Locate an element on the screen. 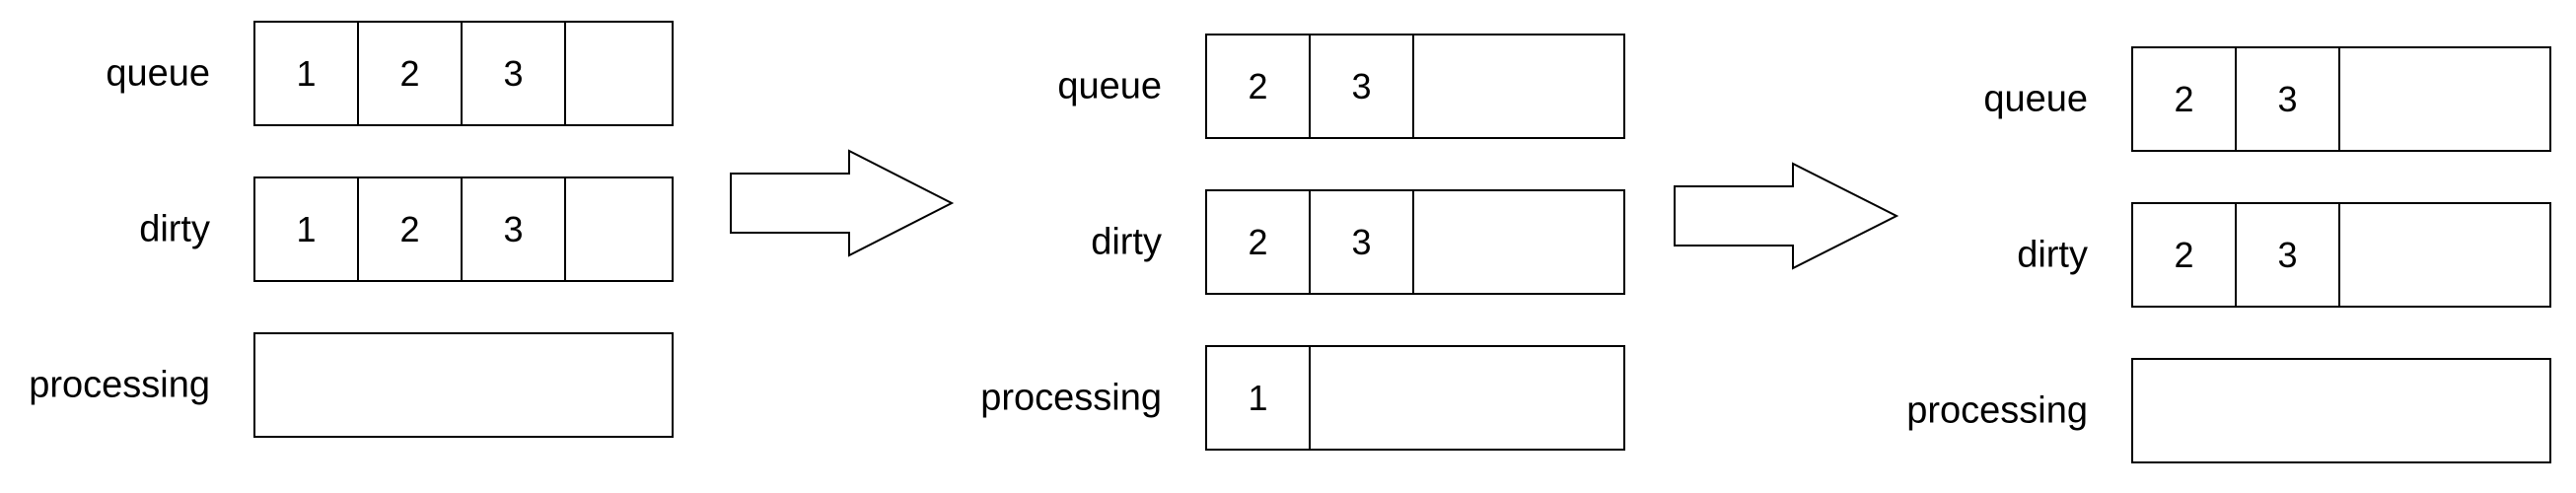  arrows-layer is located at coordinates (1315, 209).